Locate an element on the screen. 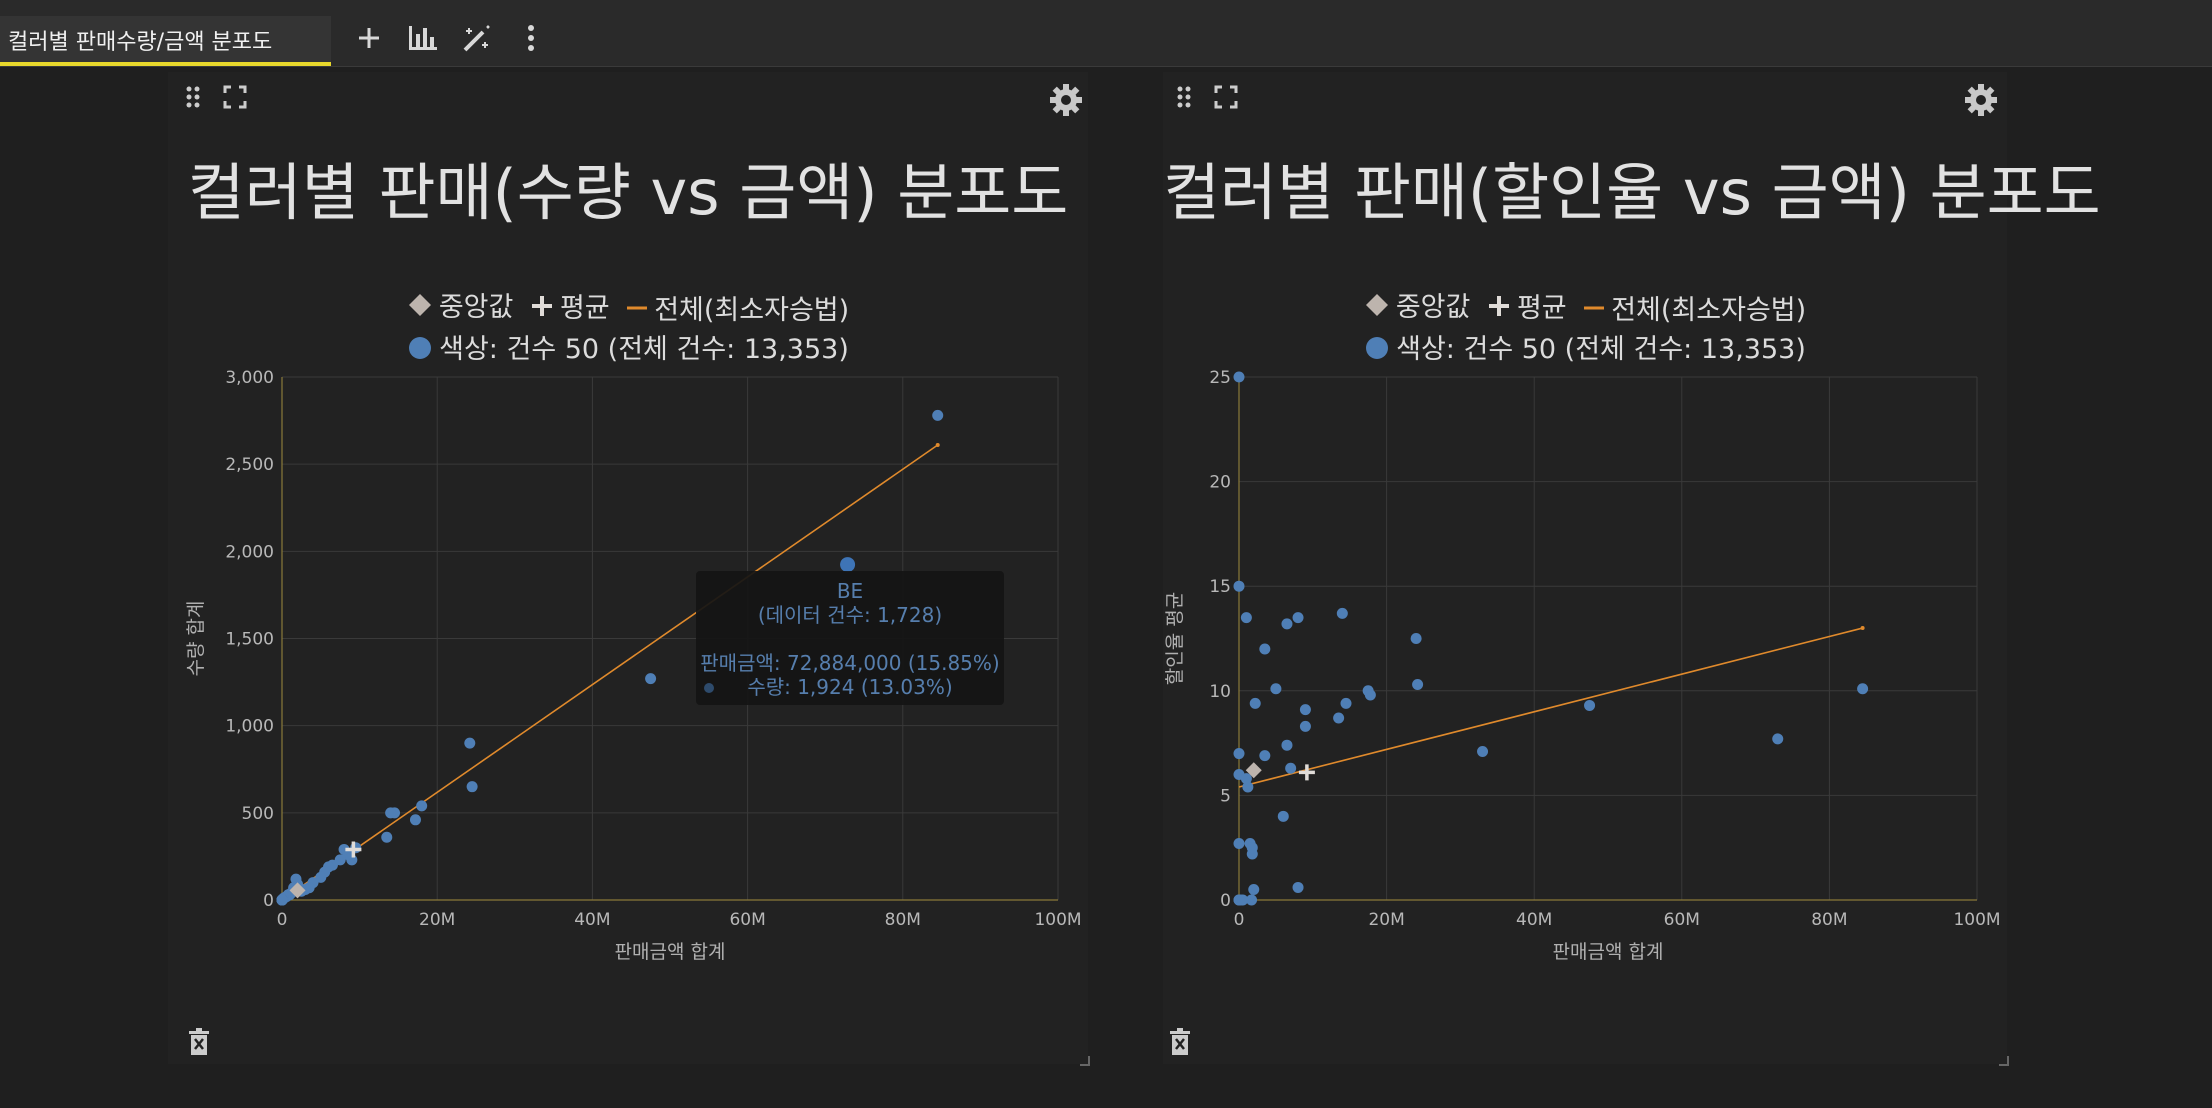 The width and height of the screenshot is (2212, 1108). circle-swatch-icon is located at coordinates (1377, 347).